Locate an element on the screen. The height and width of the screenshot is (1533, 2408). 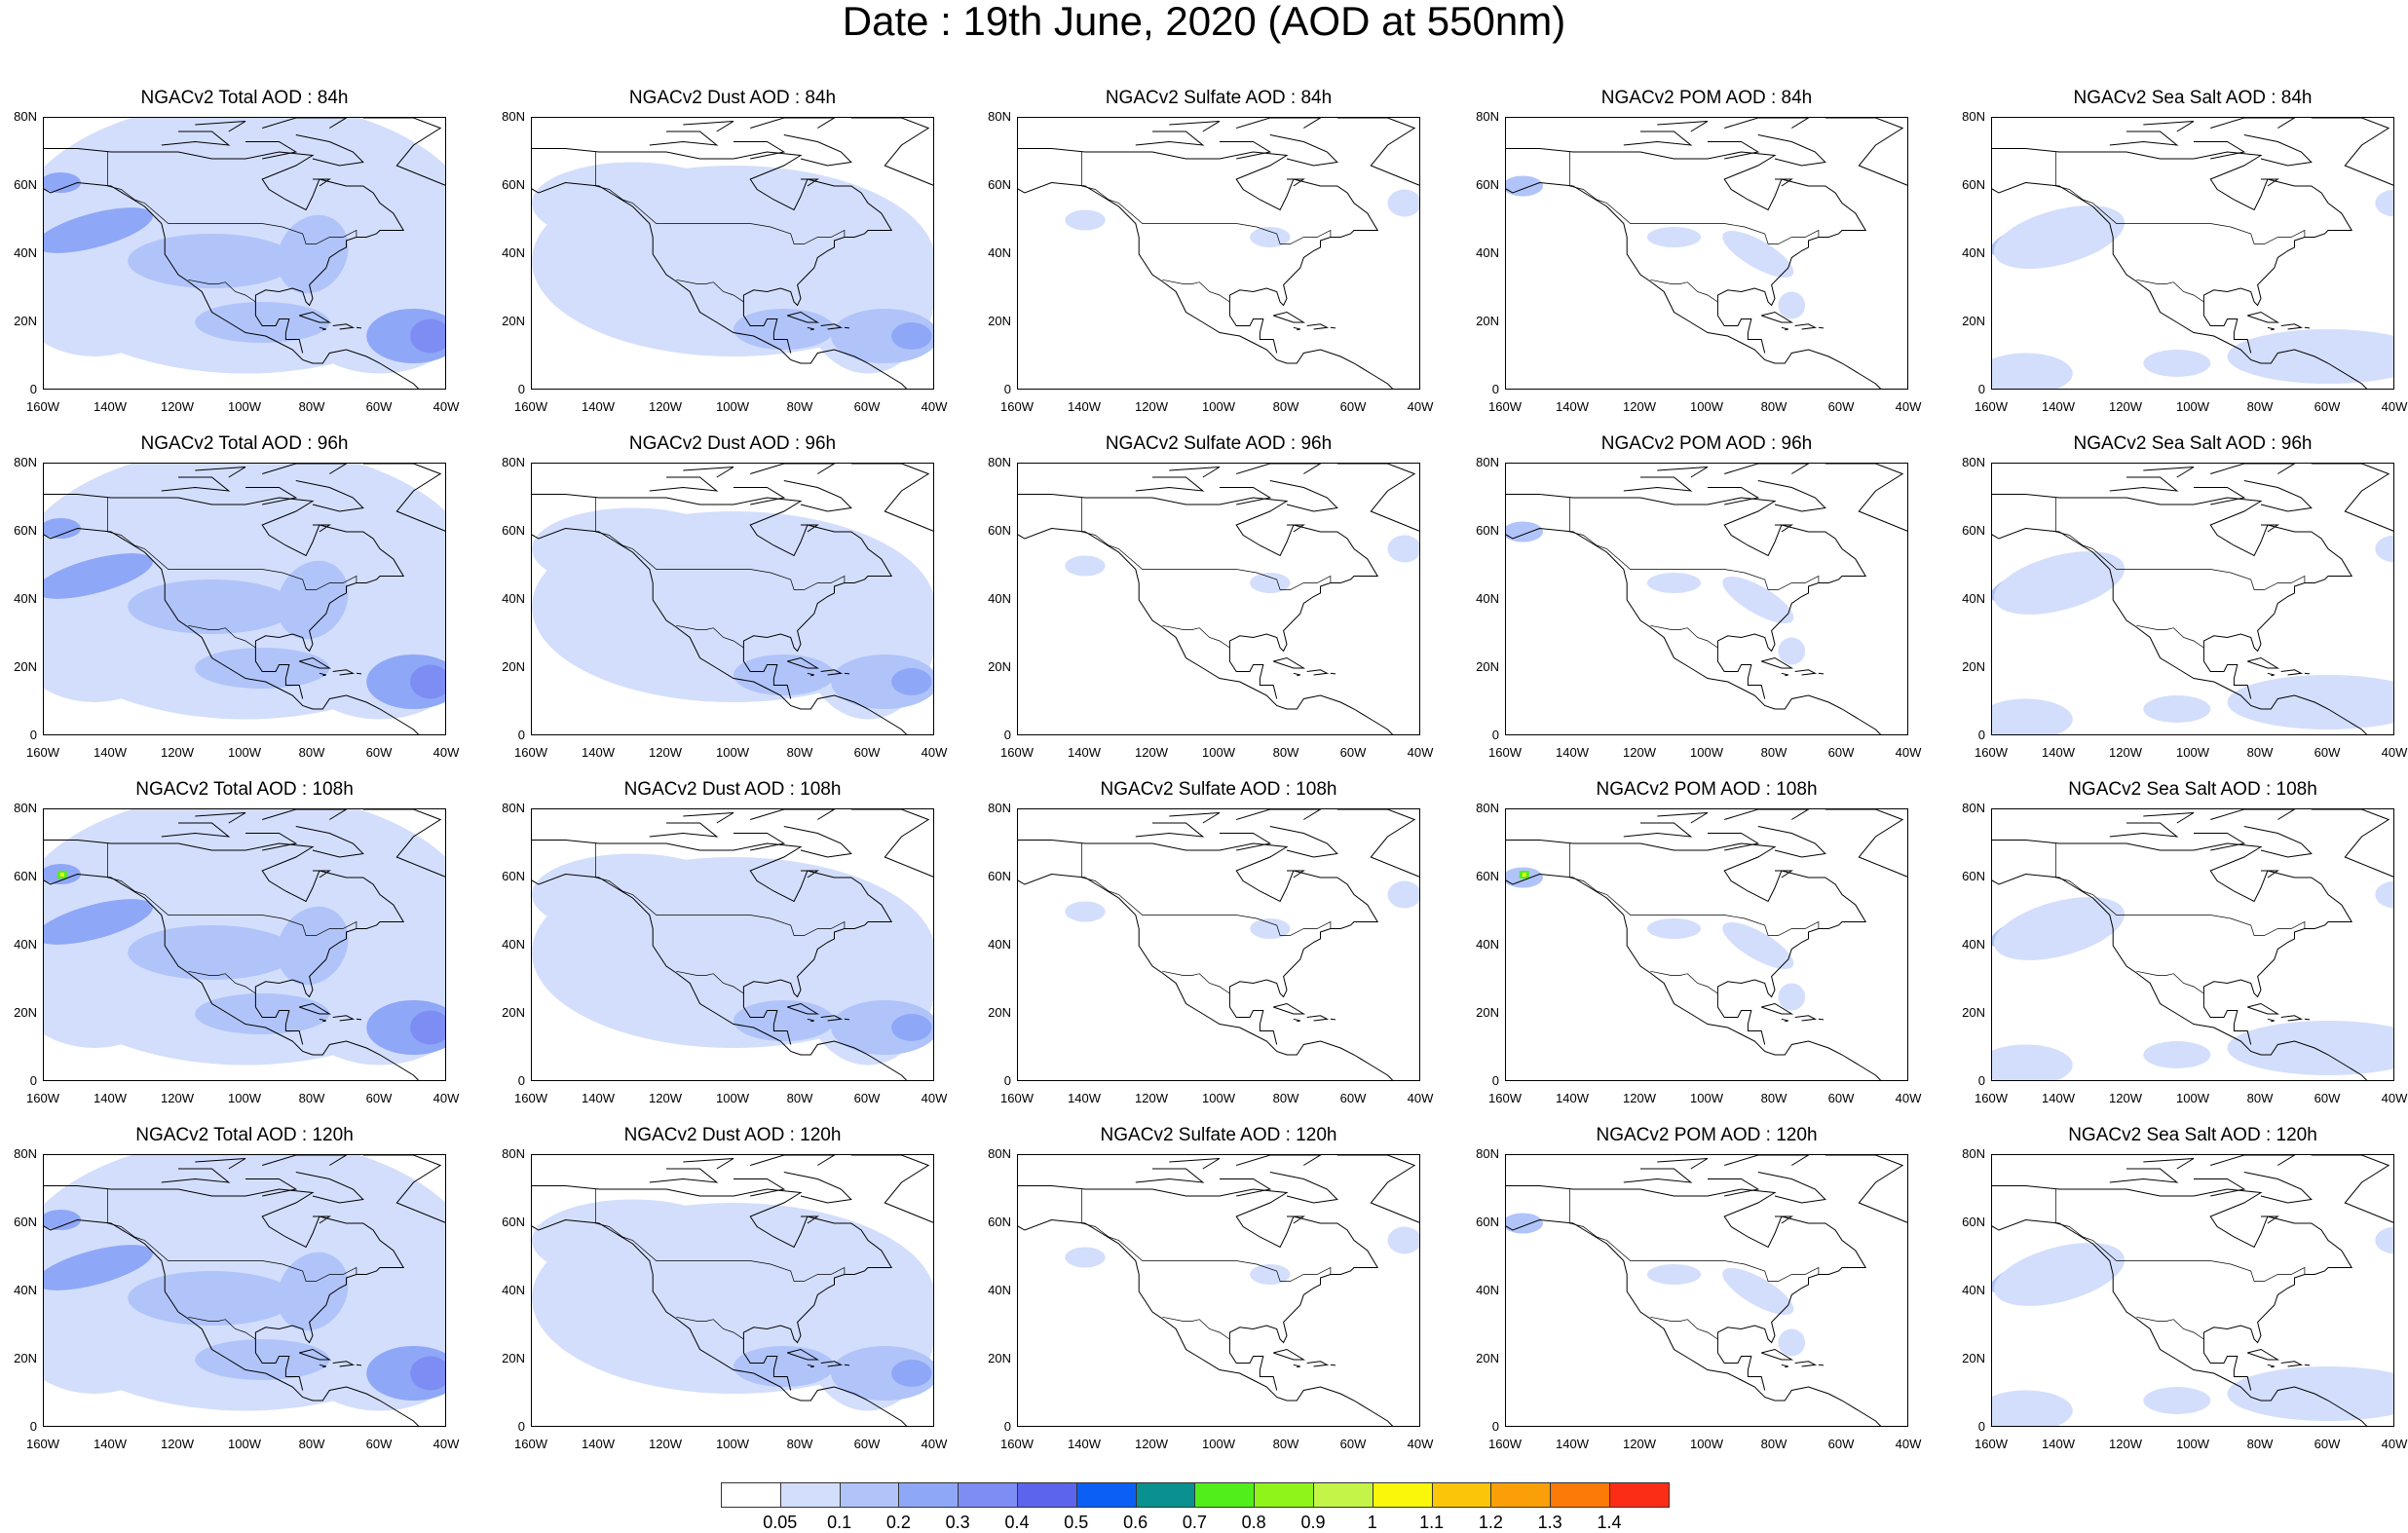
colorbar-tick-label: 0.1 is located at coordinates (839, 1522).